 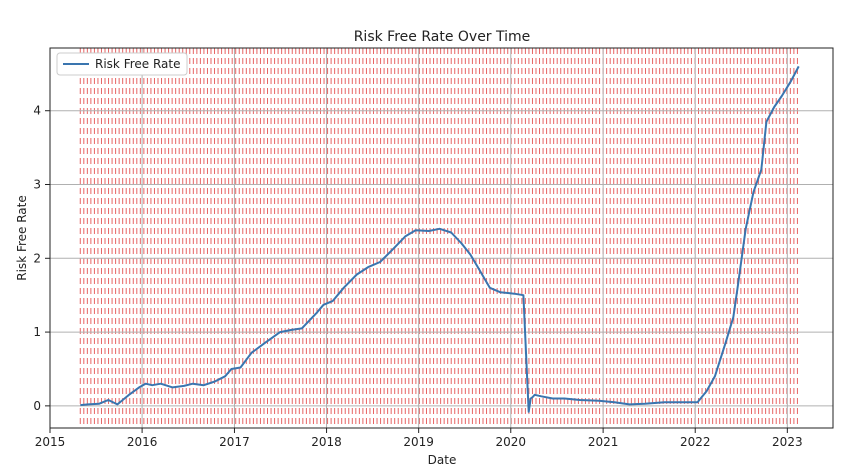 I want to click on chart-title: Risk Free Rate Over Time, so click(x=442, y=37).